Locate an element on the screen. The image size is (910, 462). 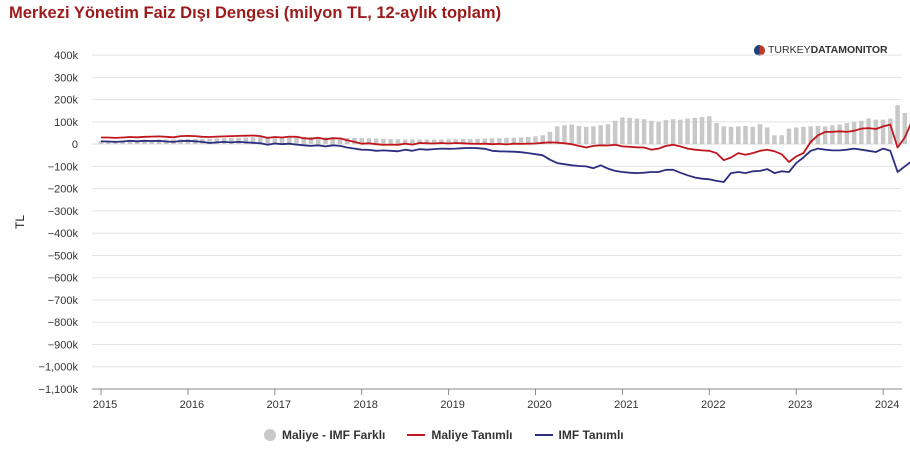
legend-item-imf: IMF Tanımlı is located at coordinates (579, 435).